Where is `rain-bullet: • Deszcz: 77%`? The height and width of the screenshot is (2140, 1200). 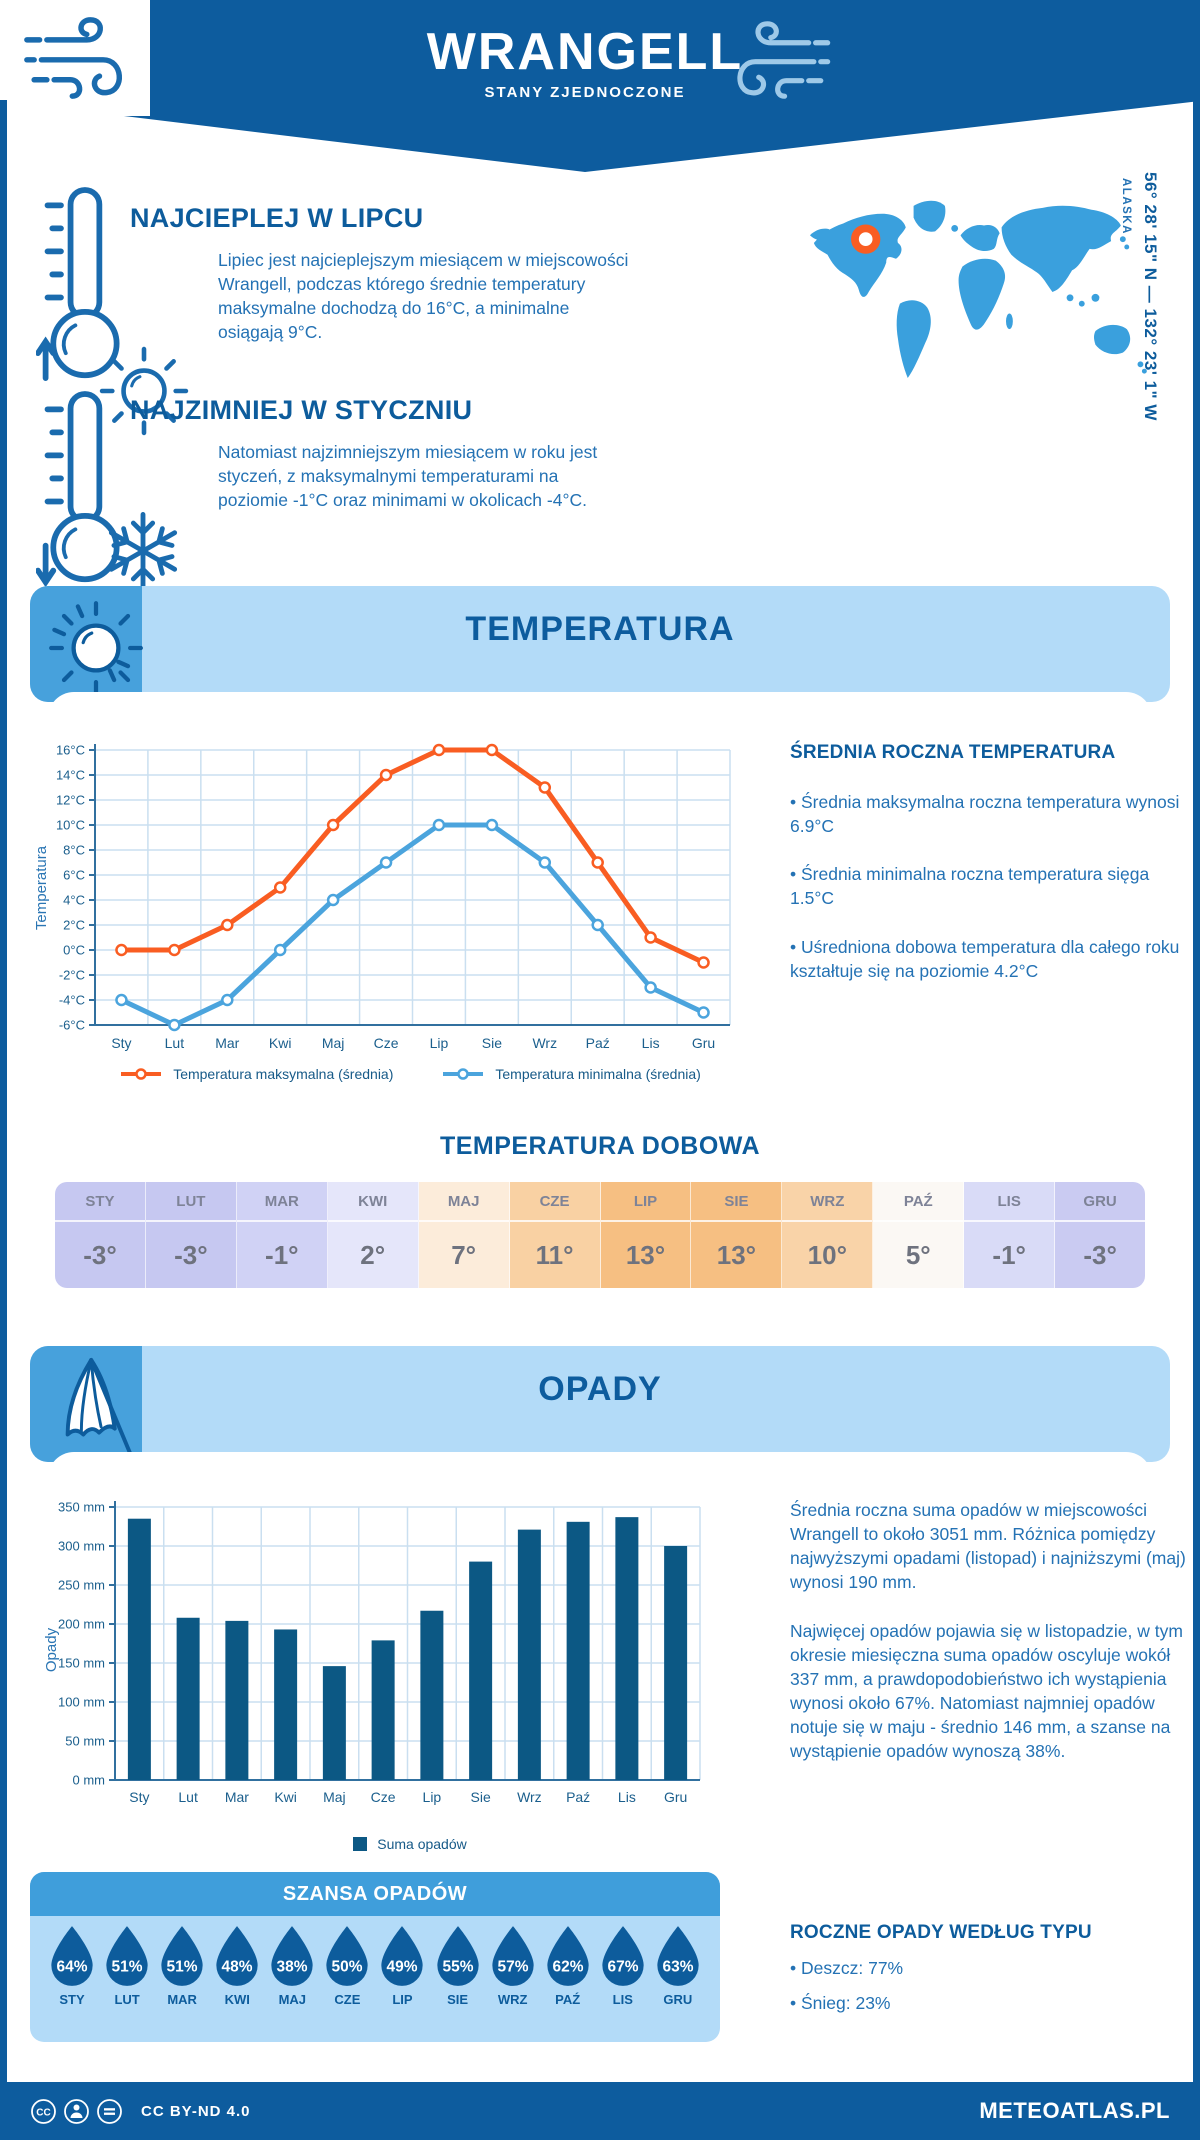 rain-bullet: • Deszcz: 77% is located at coordinates (847, 1968).